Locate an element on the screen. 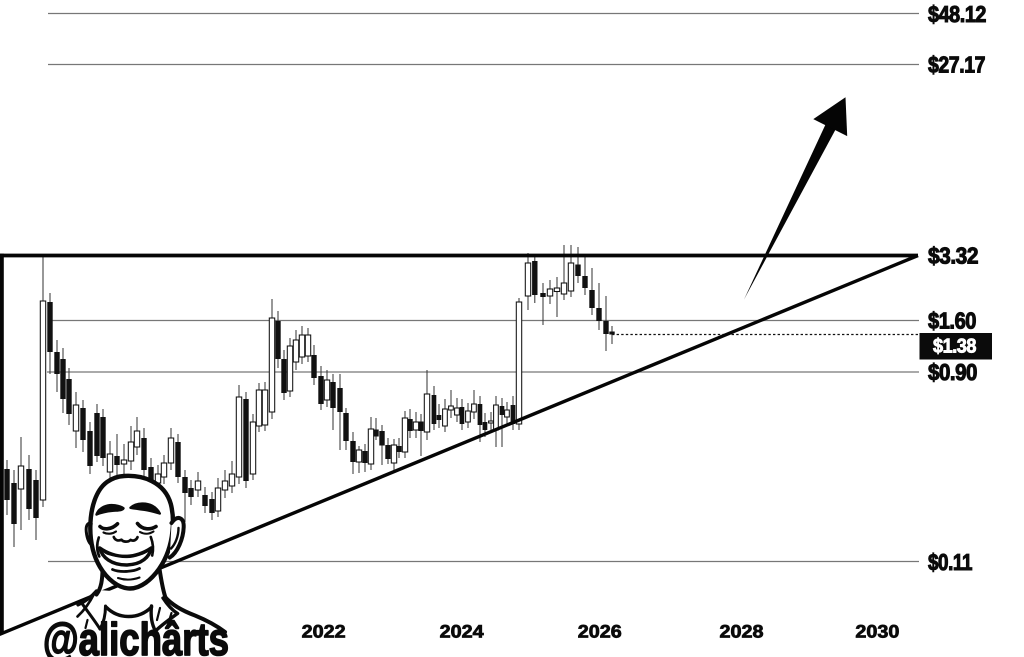 The image size is (1024, 657). svg-text: $0.90 is located at coordinates (952, 372).